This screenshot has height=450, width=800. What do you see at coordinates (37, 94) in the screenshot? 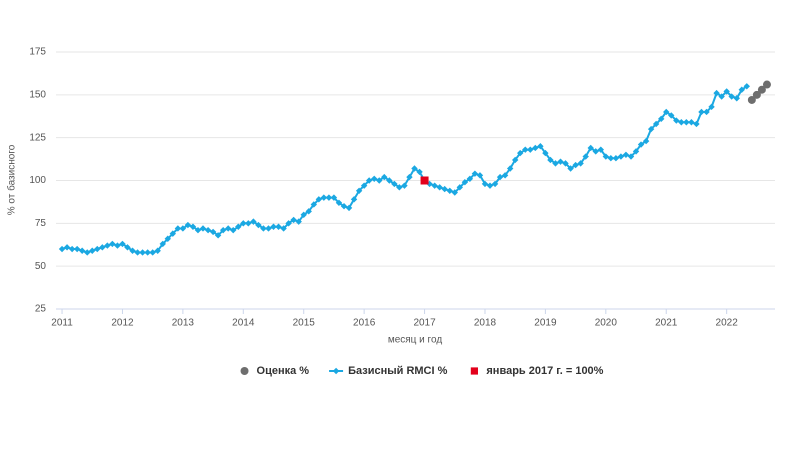
I see `y-tick-label: 150` at bounding box center [37, 94].